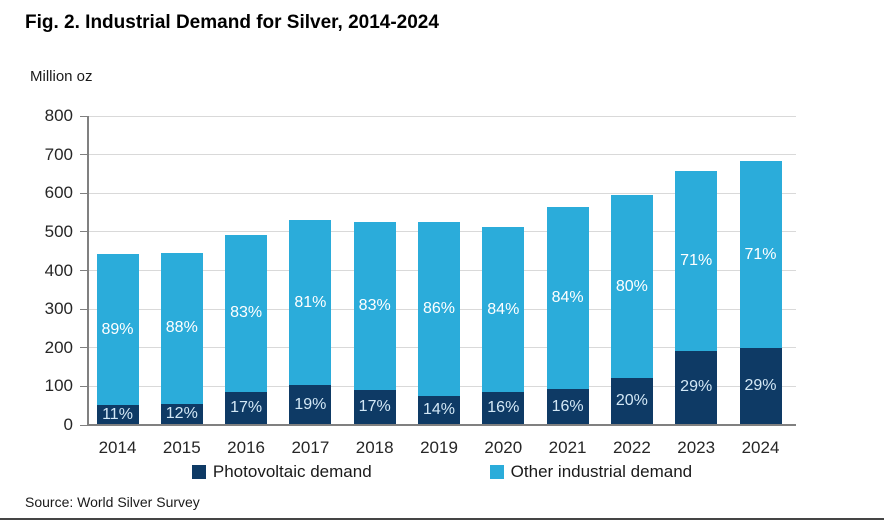  I want to click on legend-item-photovoltaic-demand: Photovoltaic demand, so click(281, 472).